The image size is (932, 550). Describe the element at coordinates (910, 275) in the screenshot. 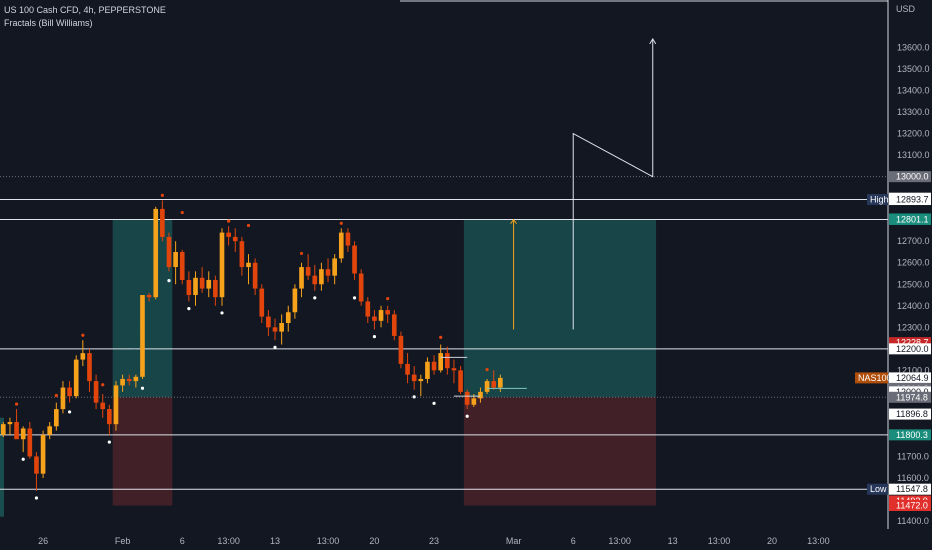

I see `price-axis` at that location.